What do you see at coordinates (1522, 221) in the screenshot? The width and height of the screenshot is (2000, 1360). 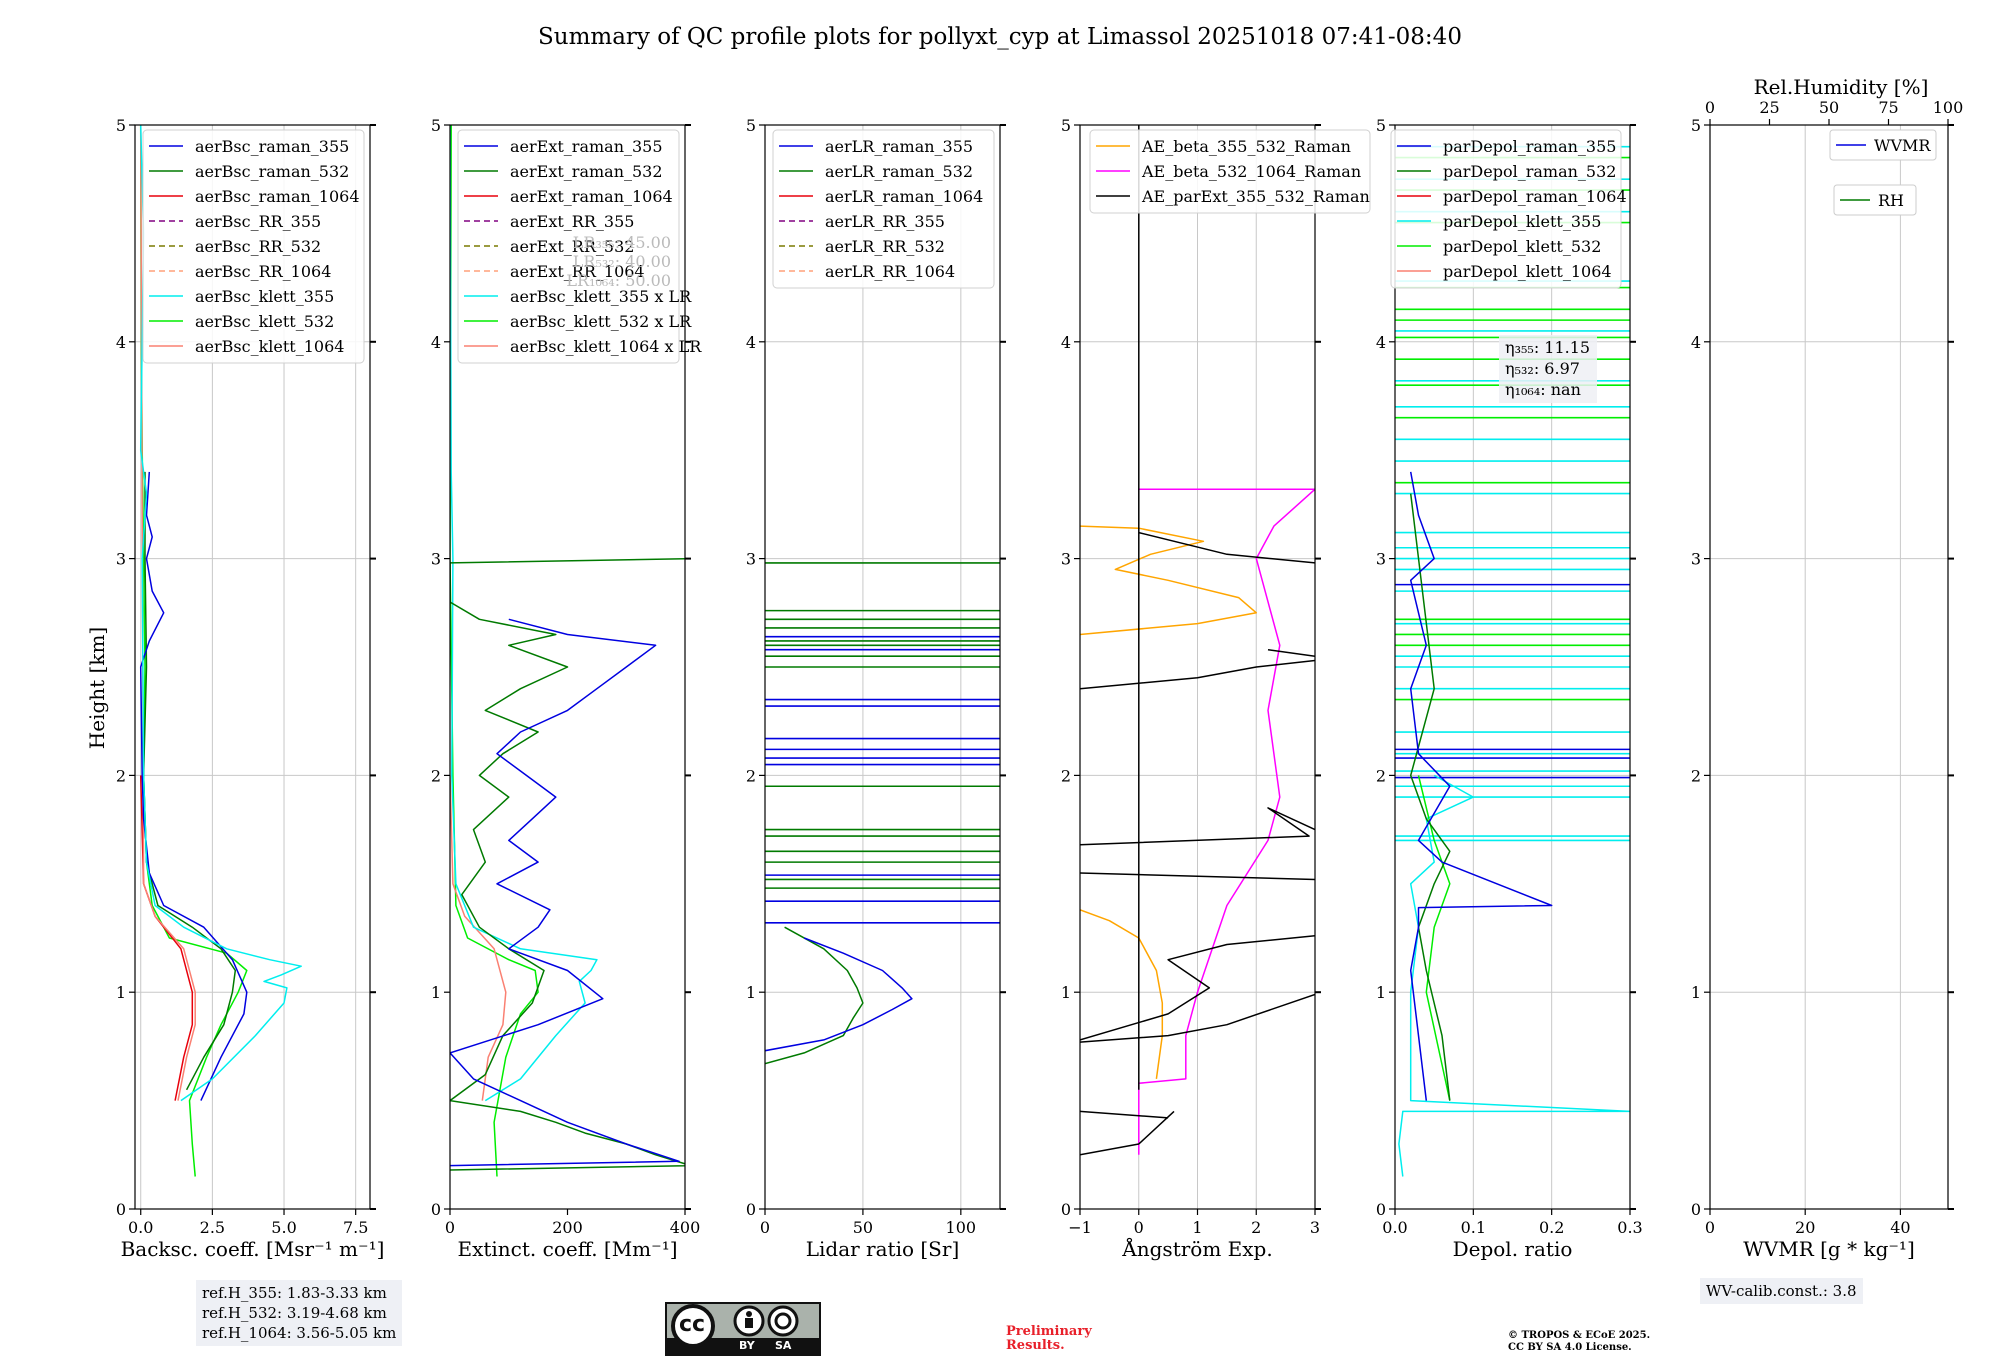 I see `legend-label: parDepol_klett_355` at bounding box center [1522, 221].